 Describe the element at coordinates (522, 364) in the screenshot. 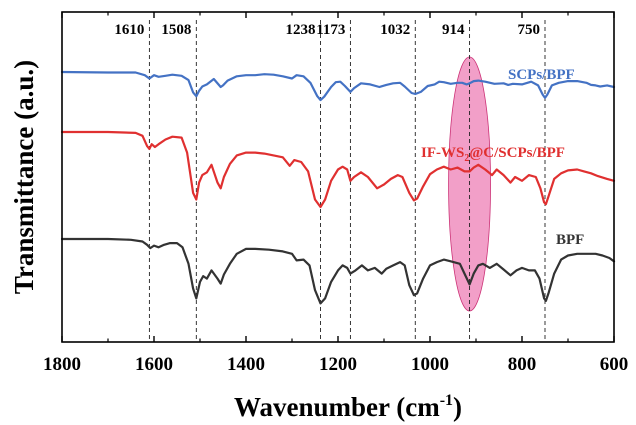

I see `x-tick-label-800: 800` at that location.